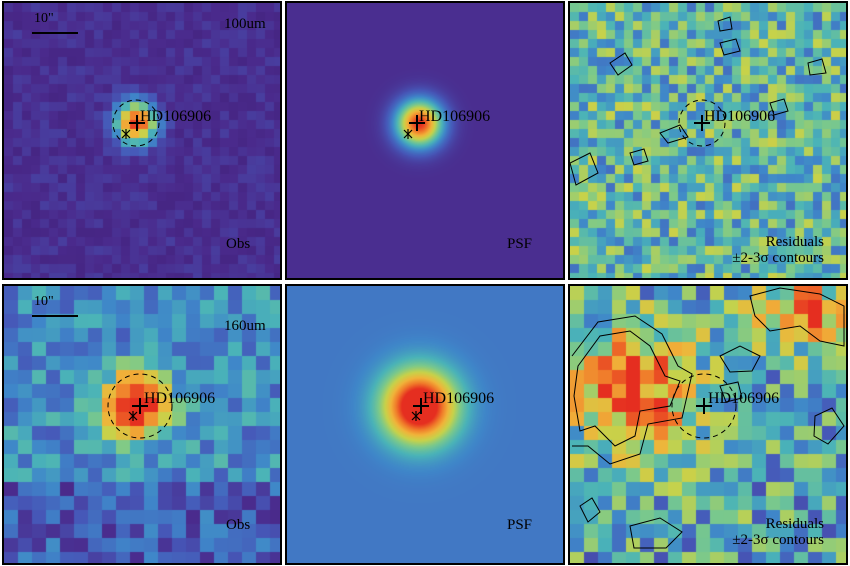 This screenshot has height=566, width=850. I want to click on band-label: 100um, so click(245, 24).